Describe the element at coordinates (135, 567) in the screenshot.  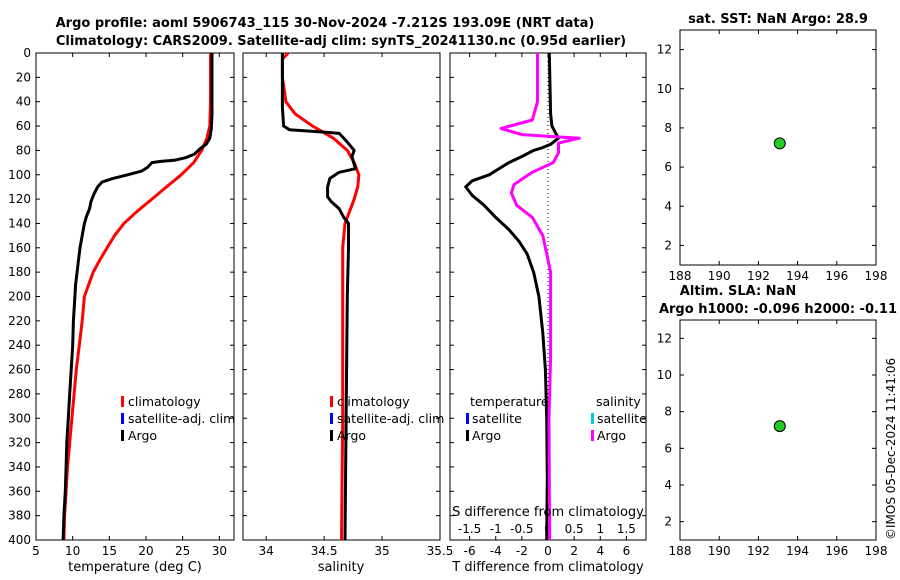
I see `temperature-xlabel: temperature (deg C)` at that location.